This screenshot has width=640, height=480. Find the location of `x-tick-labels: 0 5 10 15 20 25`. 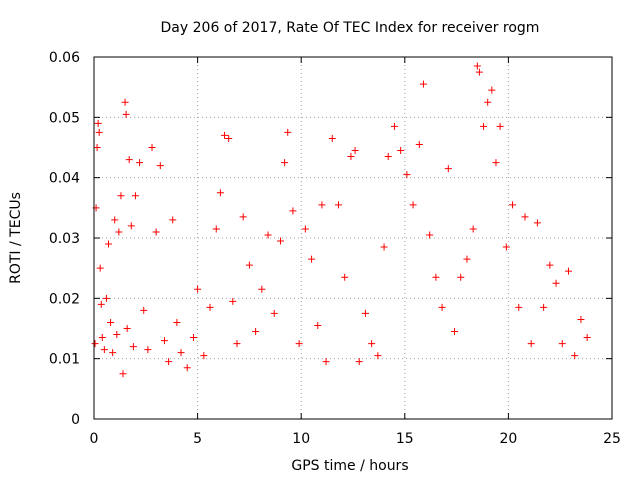

x-tick-labels: 0 5 10 15 20 25 is located at coordinates (355, 439).